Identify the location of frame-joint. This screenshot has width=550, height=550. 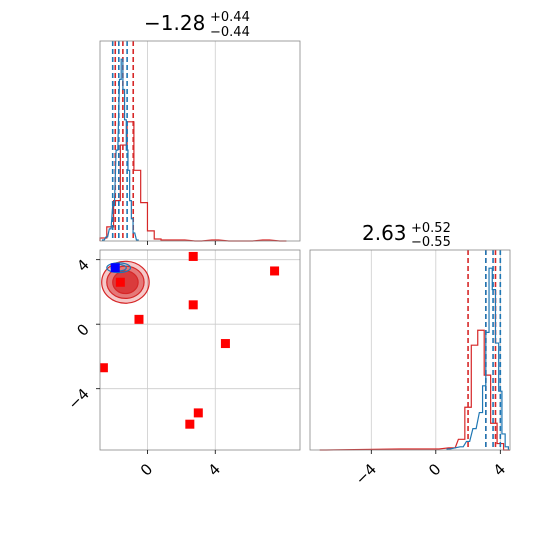
(200, 350).